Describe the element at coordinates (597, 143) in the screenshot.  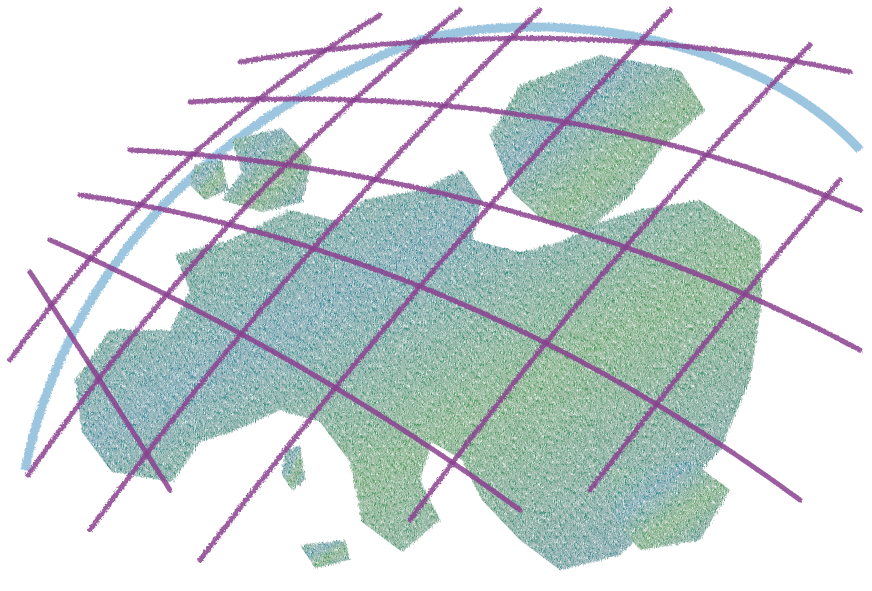
I see `scandinavia` at that location.